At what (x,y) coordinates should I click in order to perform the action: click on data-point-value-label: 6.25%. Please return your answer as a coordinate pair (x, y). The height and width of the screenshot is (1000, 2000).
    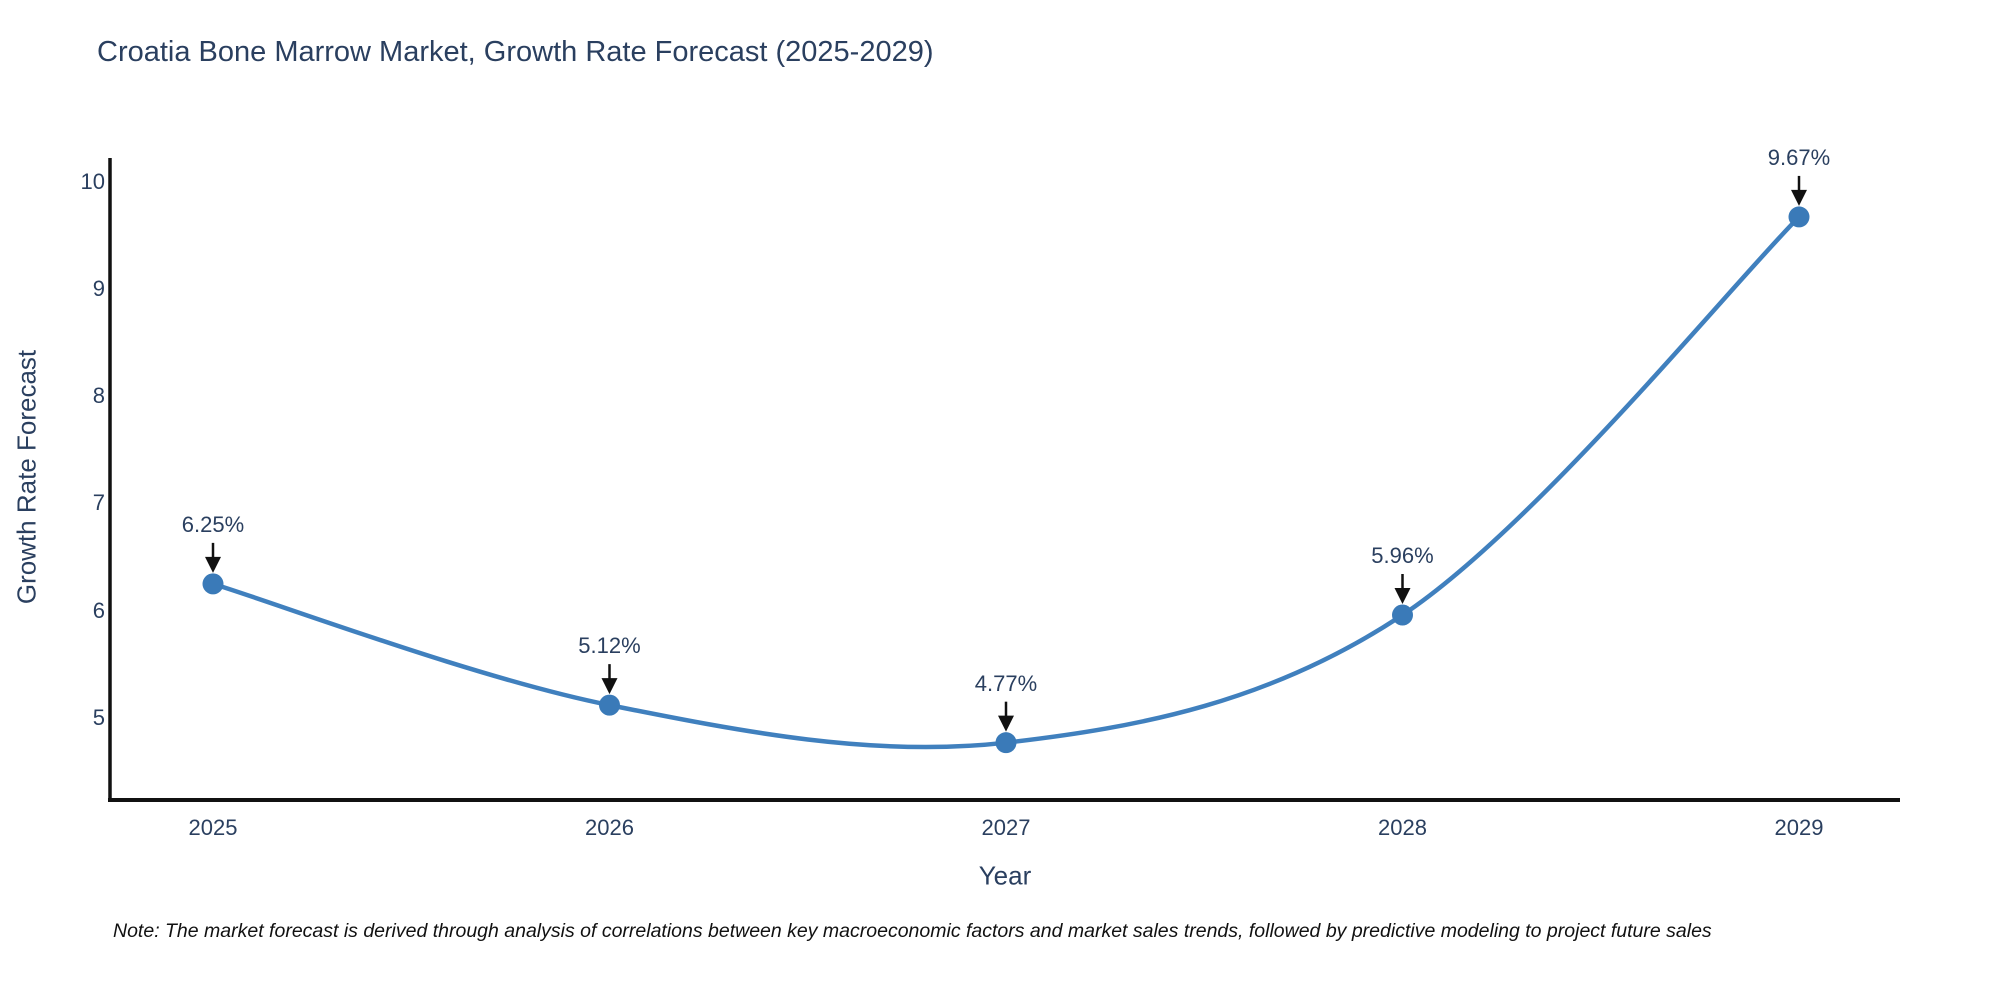
    Looking at the image, I should click on (213, 524).